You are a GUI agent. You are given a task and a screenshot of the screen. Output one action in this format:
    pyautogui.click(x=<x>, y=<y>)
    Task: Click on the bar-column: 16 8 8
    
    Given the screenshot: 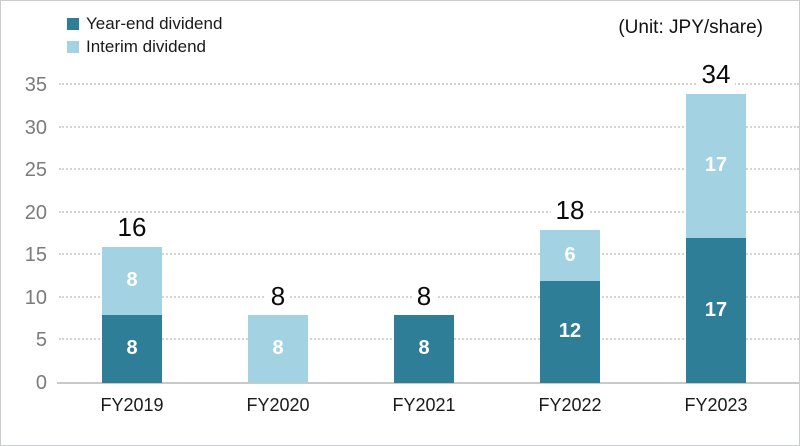 What is the action you would take?
    pyautogui.click(x=132, y=234)
    